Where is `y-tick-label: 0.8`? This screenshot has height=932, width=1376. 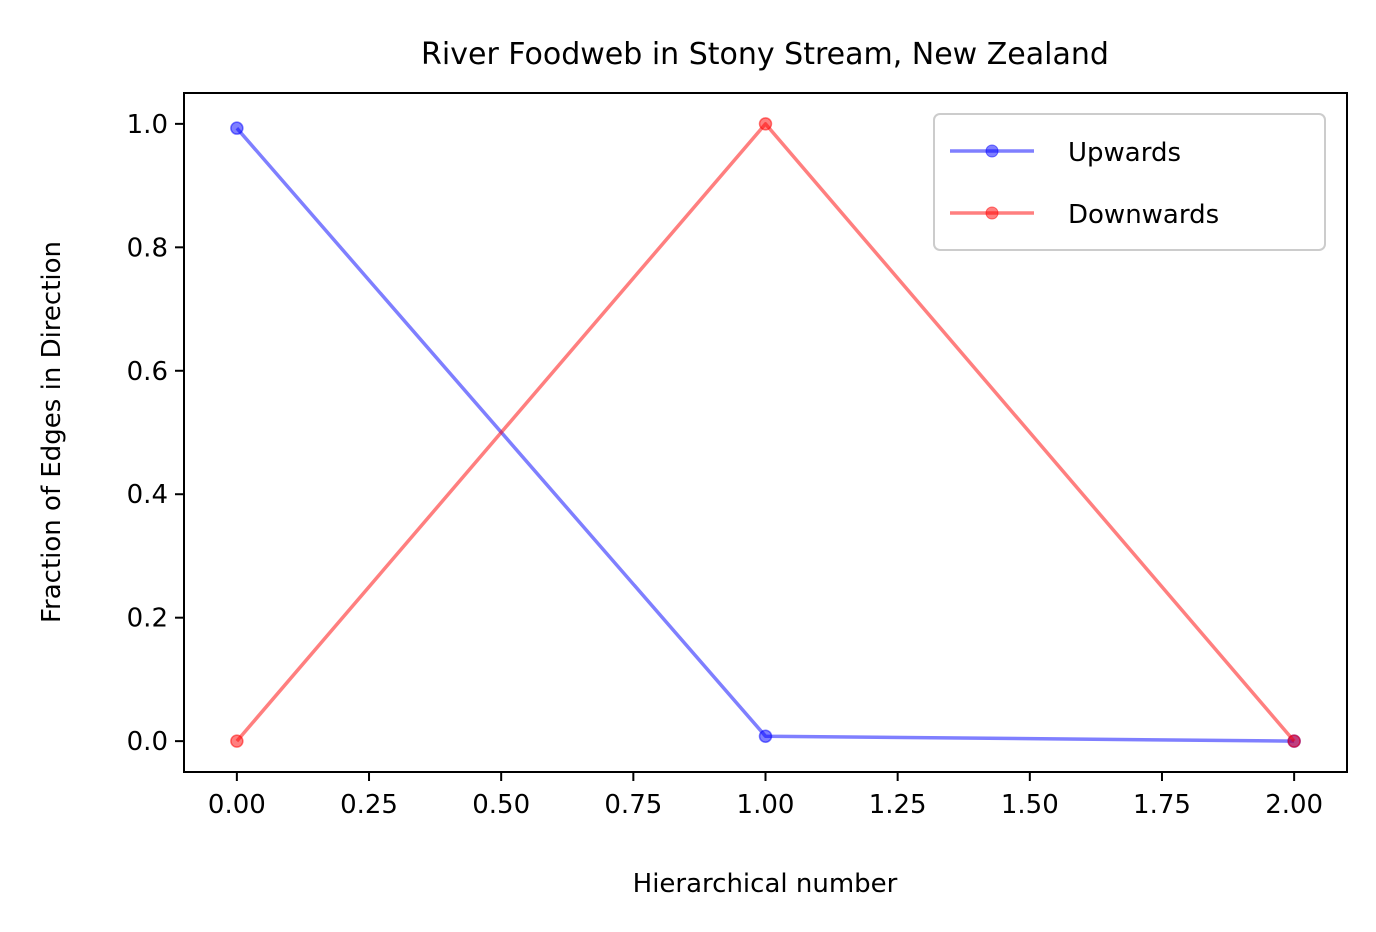 y-tick-label: 0.8 is located at coordinates (147, 248).